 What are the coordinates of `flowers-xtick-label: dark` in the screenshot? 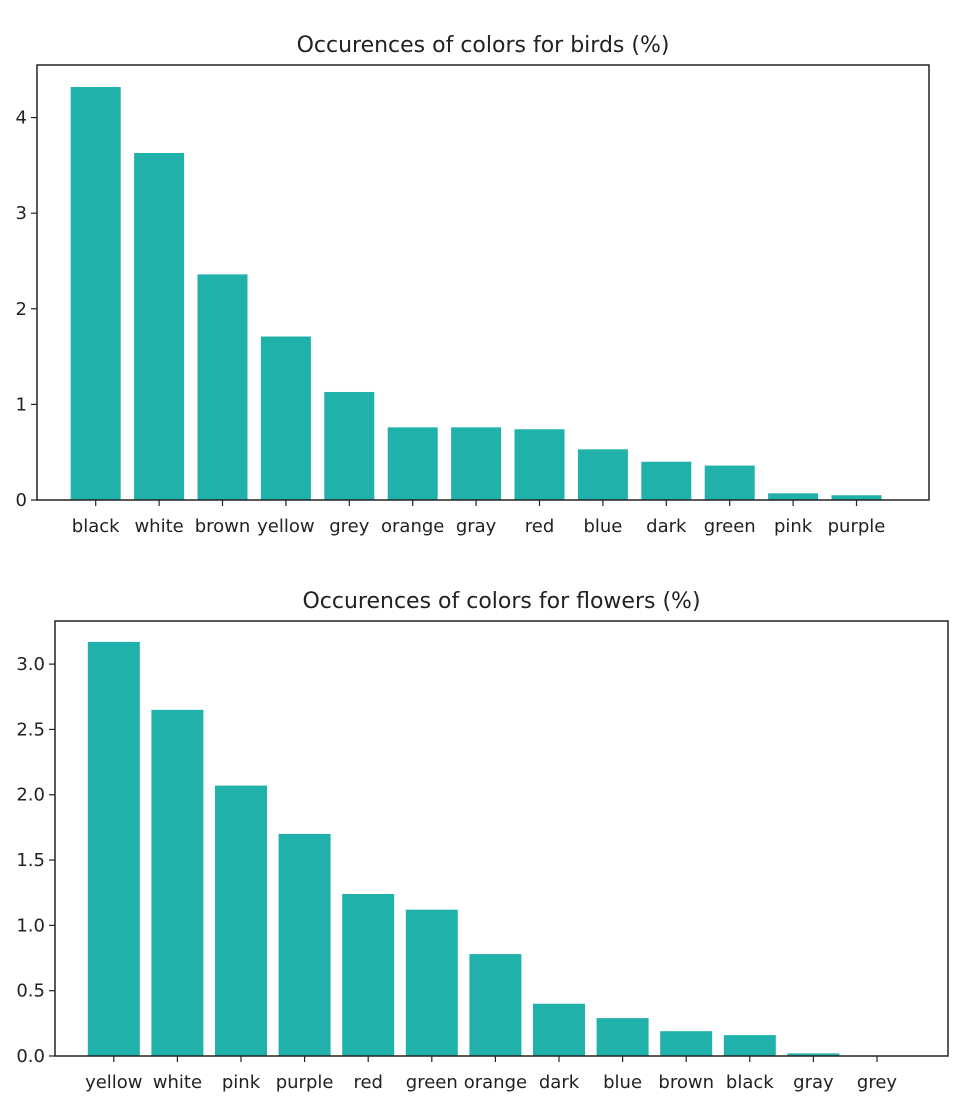 It's located at (559, 1082).